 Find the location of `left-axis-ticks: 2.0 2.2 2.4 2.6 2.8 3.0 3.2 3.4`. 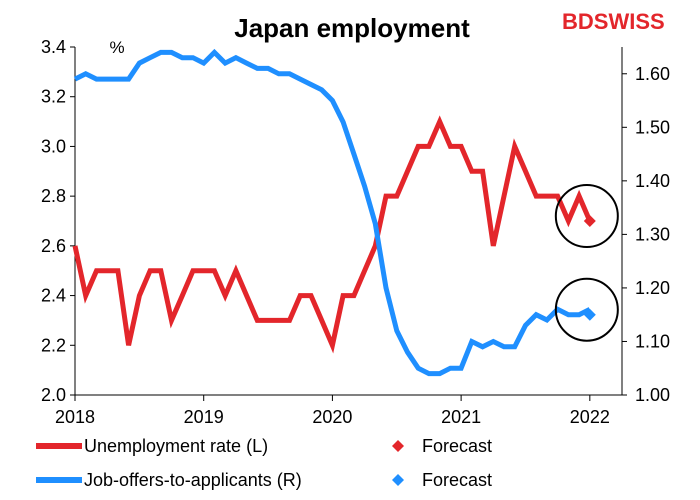

left-axis-ticks: 2.0 2.2 2.4 2.6 2.8 3.0 3.2 3.4 is located at coordinates (58, 221).